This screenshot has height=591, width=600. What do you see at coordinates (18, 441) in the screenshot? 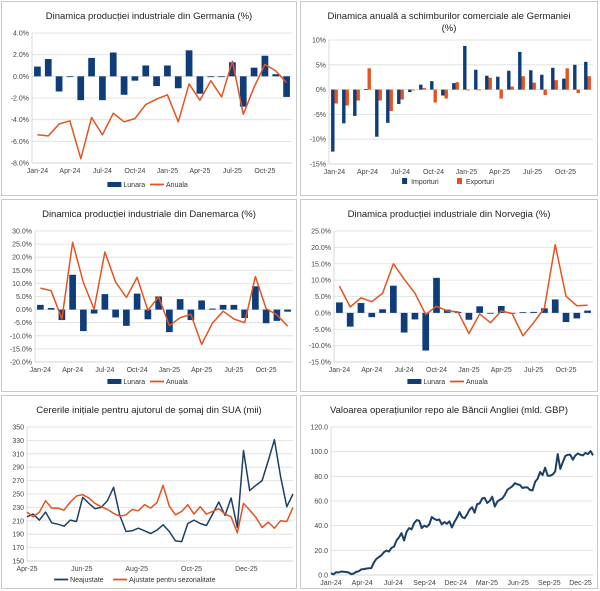
I see `y-tick-label: 330` at bounding box center [18, 441].